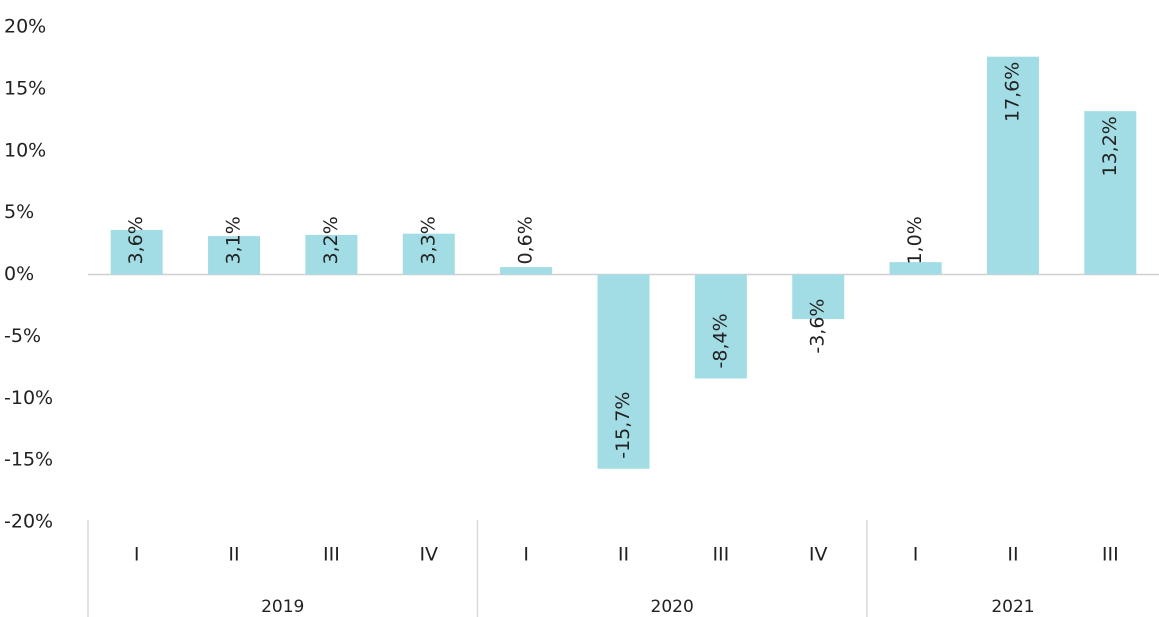  I want to click on y-tick-label: 20%, so click(25, 27).